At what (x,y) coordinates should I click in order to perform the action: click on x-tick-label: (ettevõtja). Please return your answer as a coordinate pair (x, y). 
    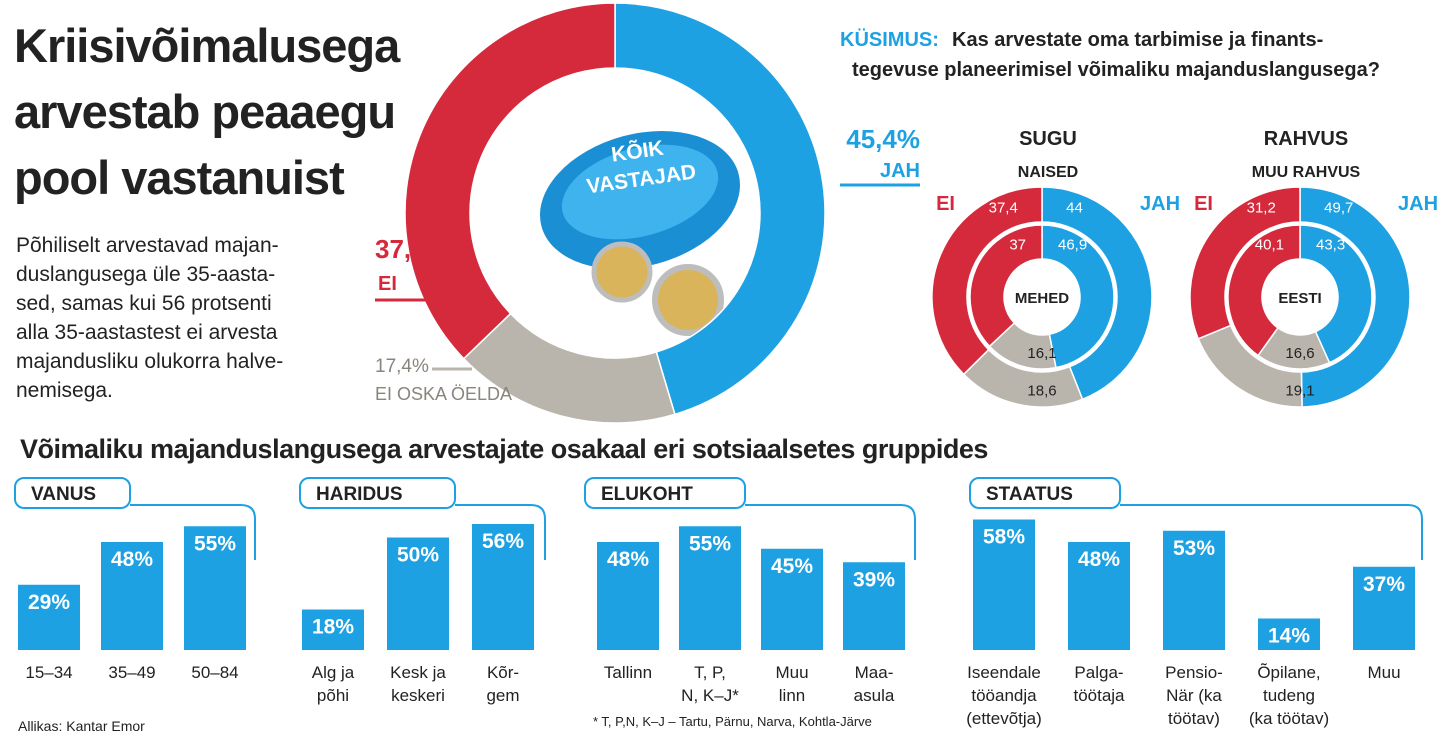
    Looking at the image, I should click on (1004, 718).